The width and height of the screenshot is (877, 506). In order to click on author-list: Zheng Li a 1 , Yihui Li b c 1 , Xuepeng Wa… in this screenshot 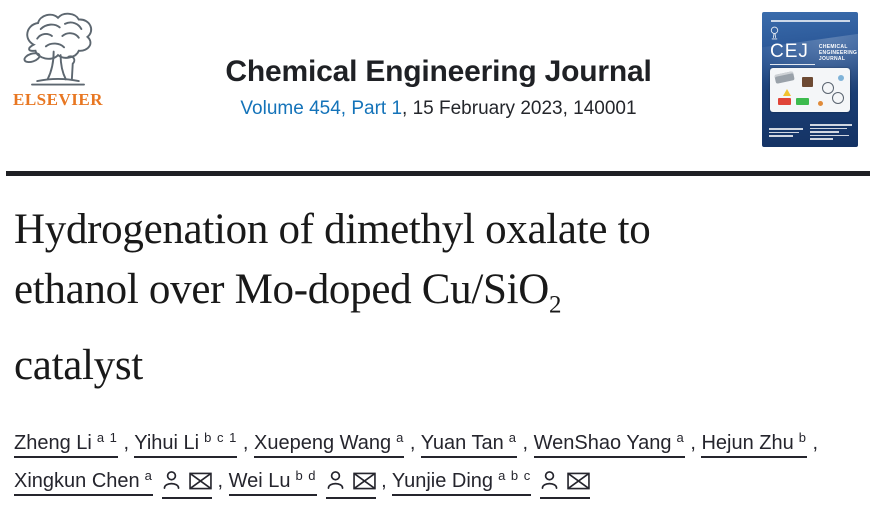, I will do `click(438, 463)`.